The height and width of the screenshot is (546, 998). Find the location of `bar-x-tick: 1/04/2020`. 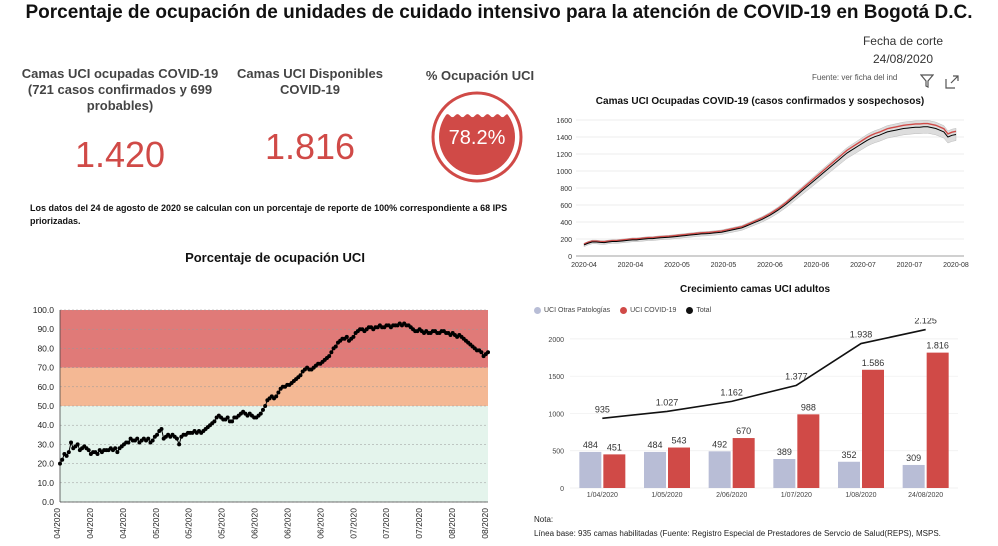

bar-x-tick: 1/04/2020 is located at coordinates (602, 495).